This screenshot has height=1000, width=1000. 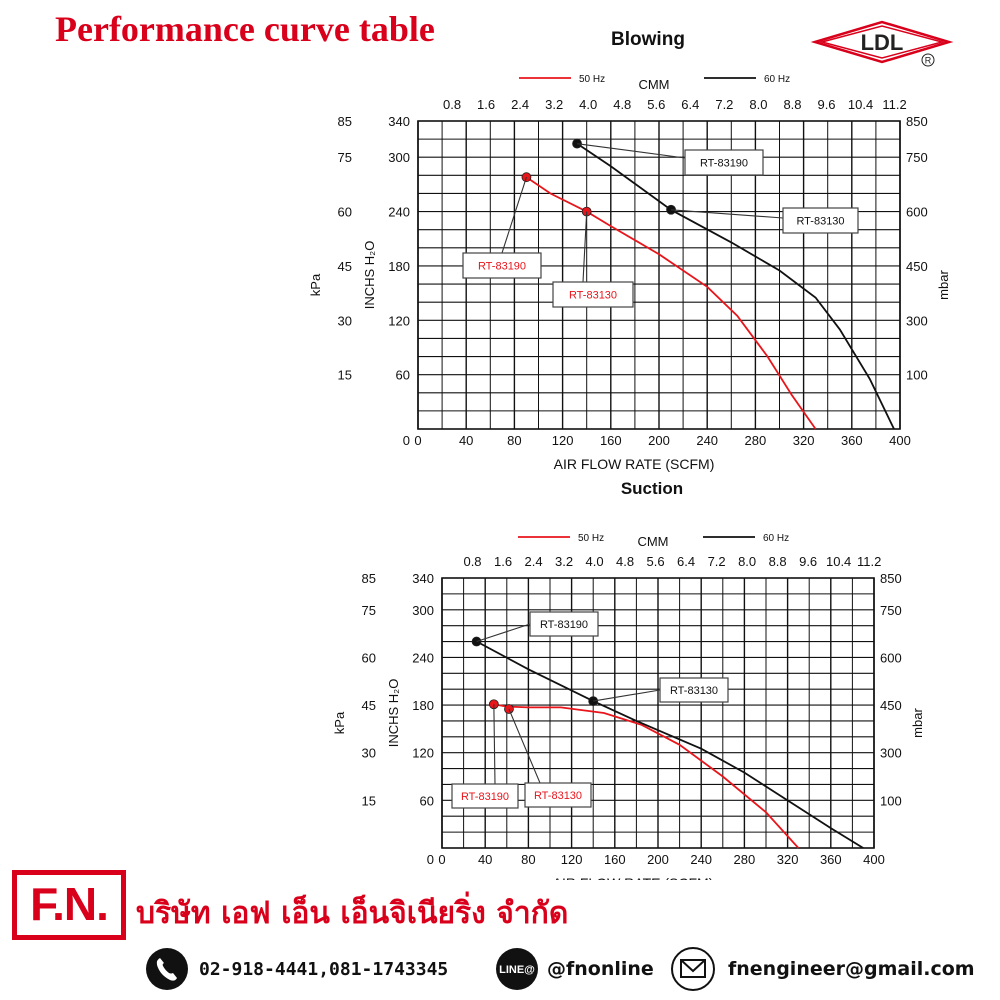 What do you see at coordinates (564, 561) in the screenshot?
I see `cmm-tick-label: 3.2` at bounding box center [564, 561].